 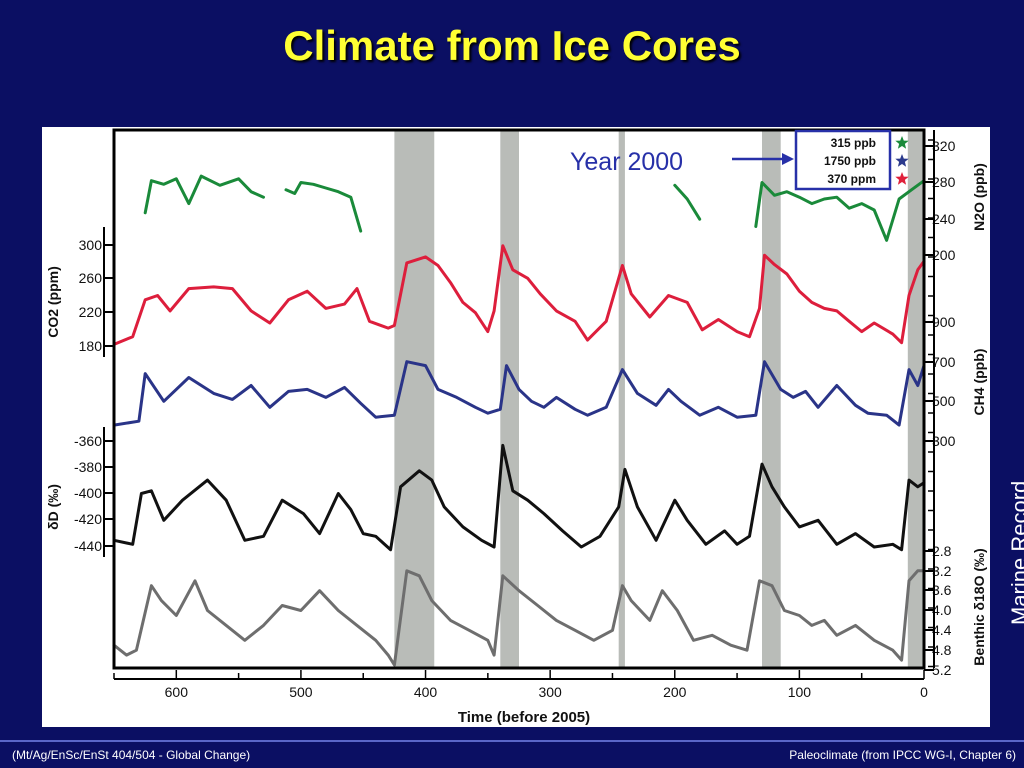 What do you see at coordinates (88, 546) in the screenshot?
I see `dd-tick-label-4: -440` at bounding box center [88, 546].